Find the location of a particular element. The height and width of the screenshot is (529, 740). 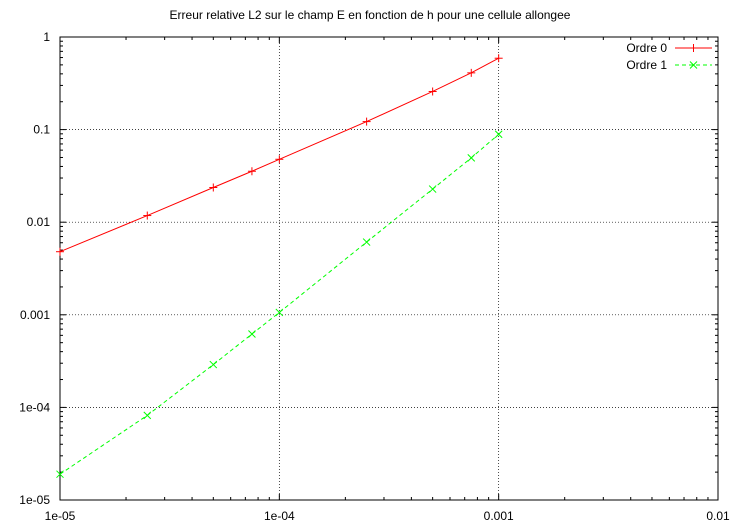

x-tick-label: 1e-04 is located at coordinates (279, 516).